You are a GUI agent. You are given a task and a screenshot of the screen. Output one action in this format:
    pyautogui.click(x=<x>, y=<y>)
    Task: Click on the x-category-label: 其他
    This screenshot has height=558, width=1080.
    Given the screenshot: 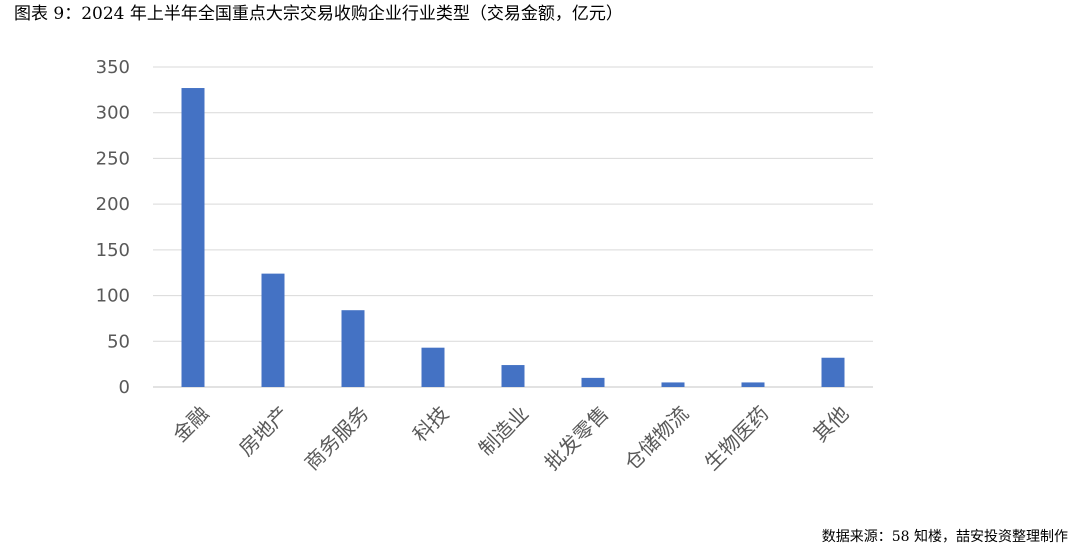 What is the action you would take?
    pyautogui.click(x=830, y=423)
    